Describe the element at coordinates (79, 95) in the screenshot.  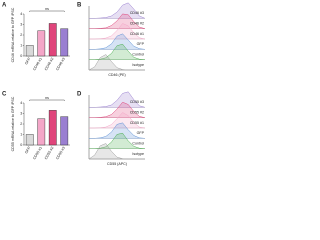
I see `panel-label: D` at that location.